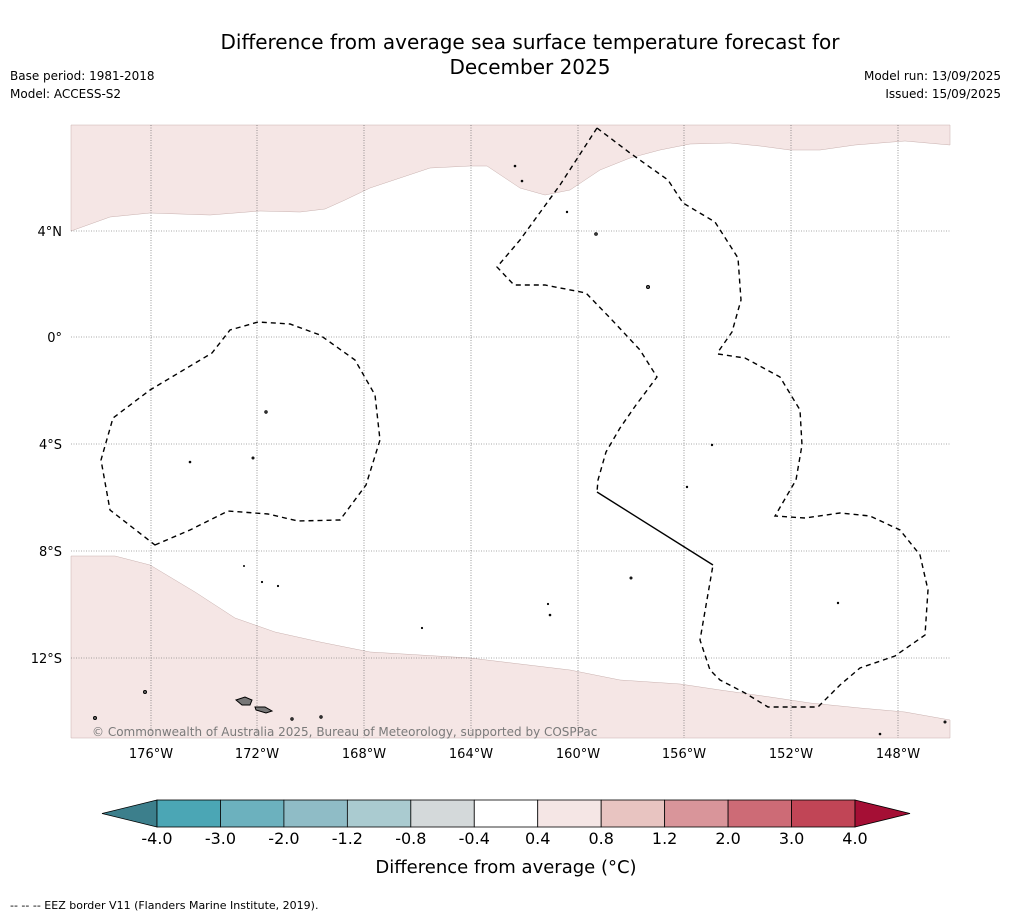 Image resolution: width=1011 pixels, height=919 pixels. I want to click on lat-label: 0°, so click(54, 338).